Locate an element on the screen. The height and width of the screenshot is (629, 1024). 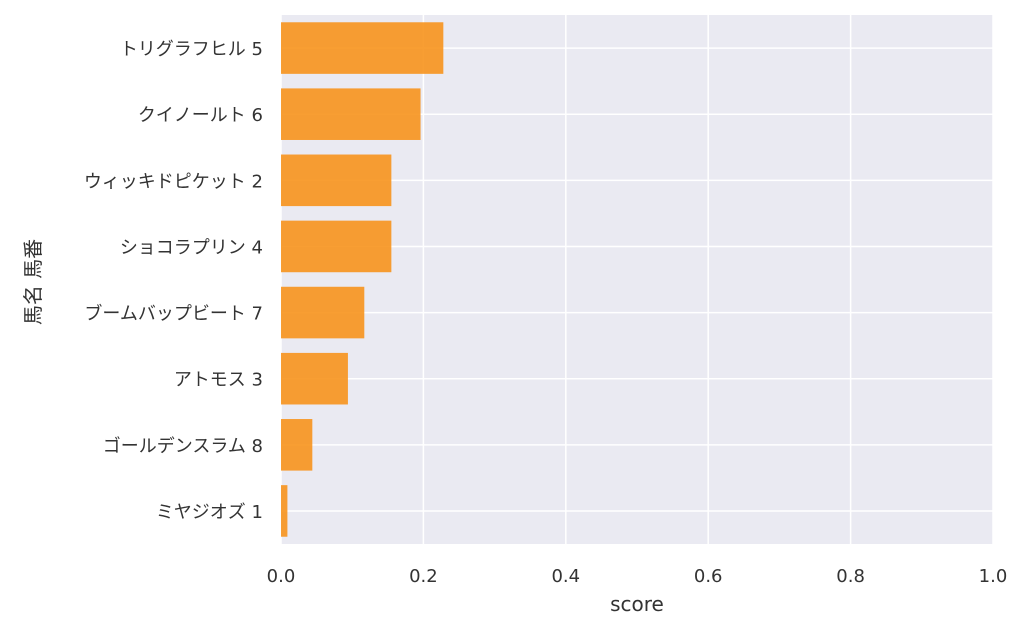
x-tick-label: 0.2 is located at coordinates (423, 576).